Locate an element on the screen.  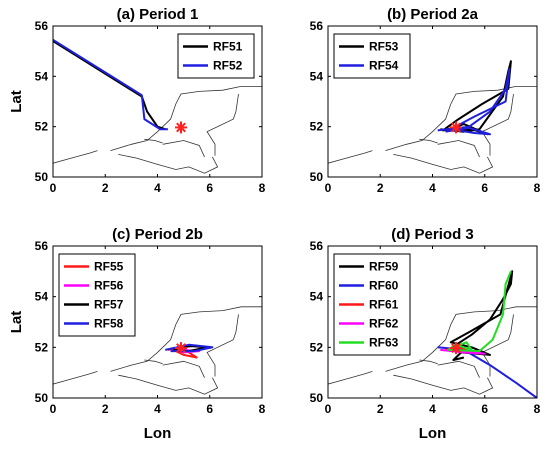
legend-label: RF57 is located at coordinates (109, 305).